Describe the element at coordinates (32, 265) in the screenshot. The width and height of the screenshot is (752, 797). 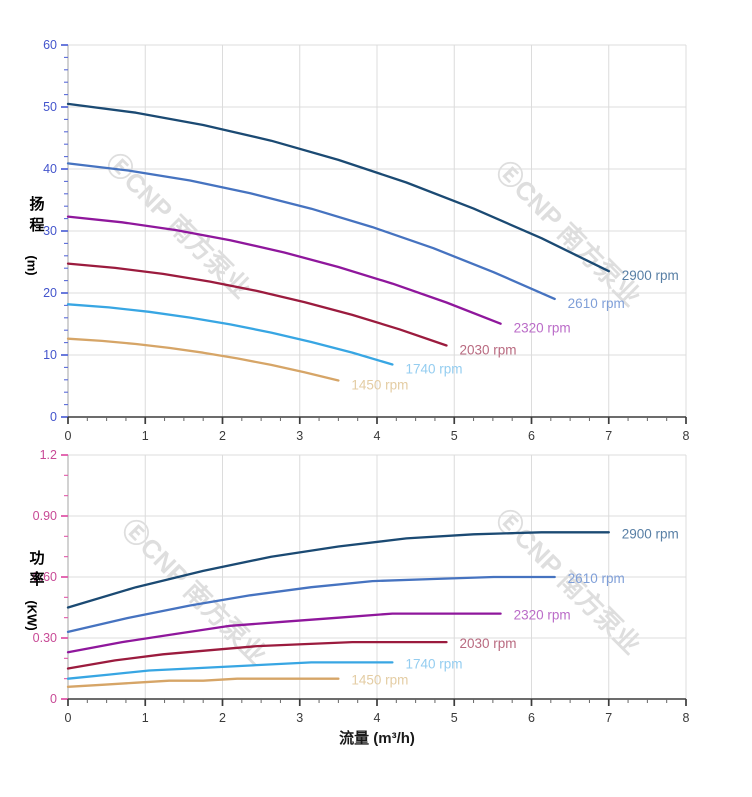
I see `head-axis-unit: (m)` at that location.